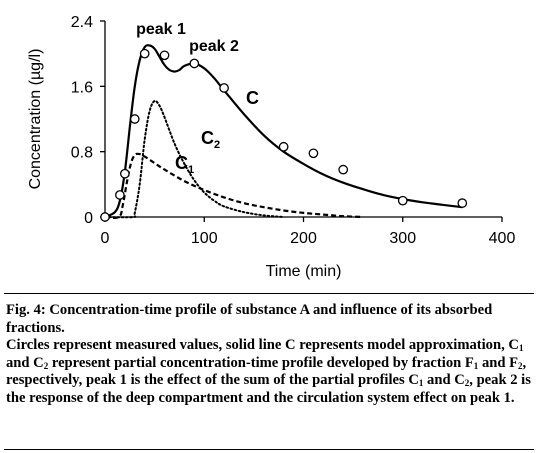 This screenshot has width=538, height=453. I want to click on curve-c2-letter: C, so click(207, 138).